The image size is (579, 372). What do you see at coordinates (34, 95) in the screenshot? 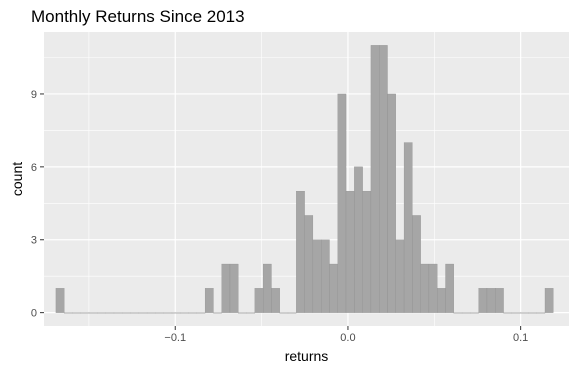
I see `y-tick-label: 9` at bounding box center [34, 95].